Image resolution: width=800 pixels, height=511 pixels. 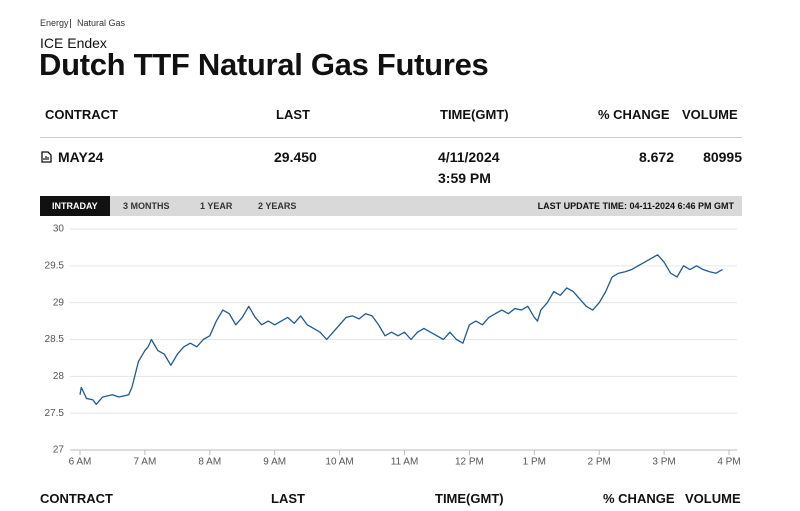 I want to click on last-update: LAST UPDATE TIME: 04-11-2024 6:46 PM GMT, so click(x=635, y=206).